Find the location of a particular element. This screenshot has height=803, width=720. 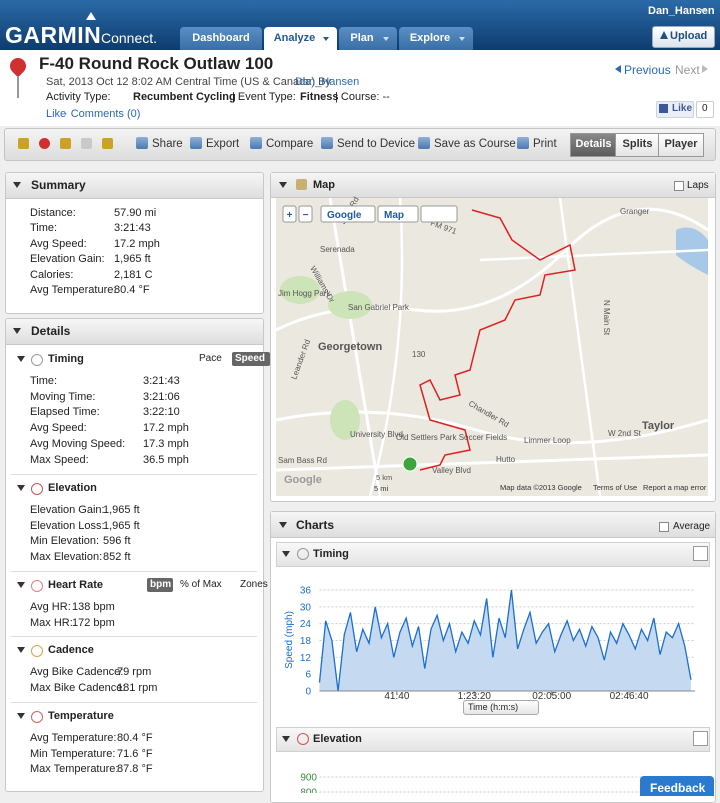

summary-value: 57.90 mi is located at coordinates (135, 213).